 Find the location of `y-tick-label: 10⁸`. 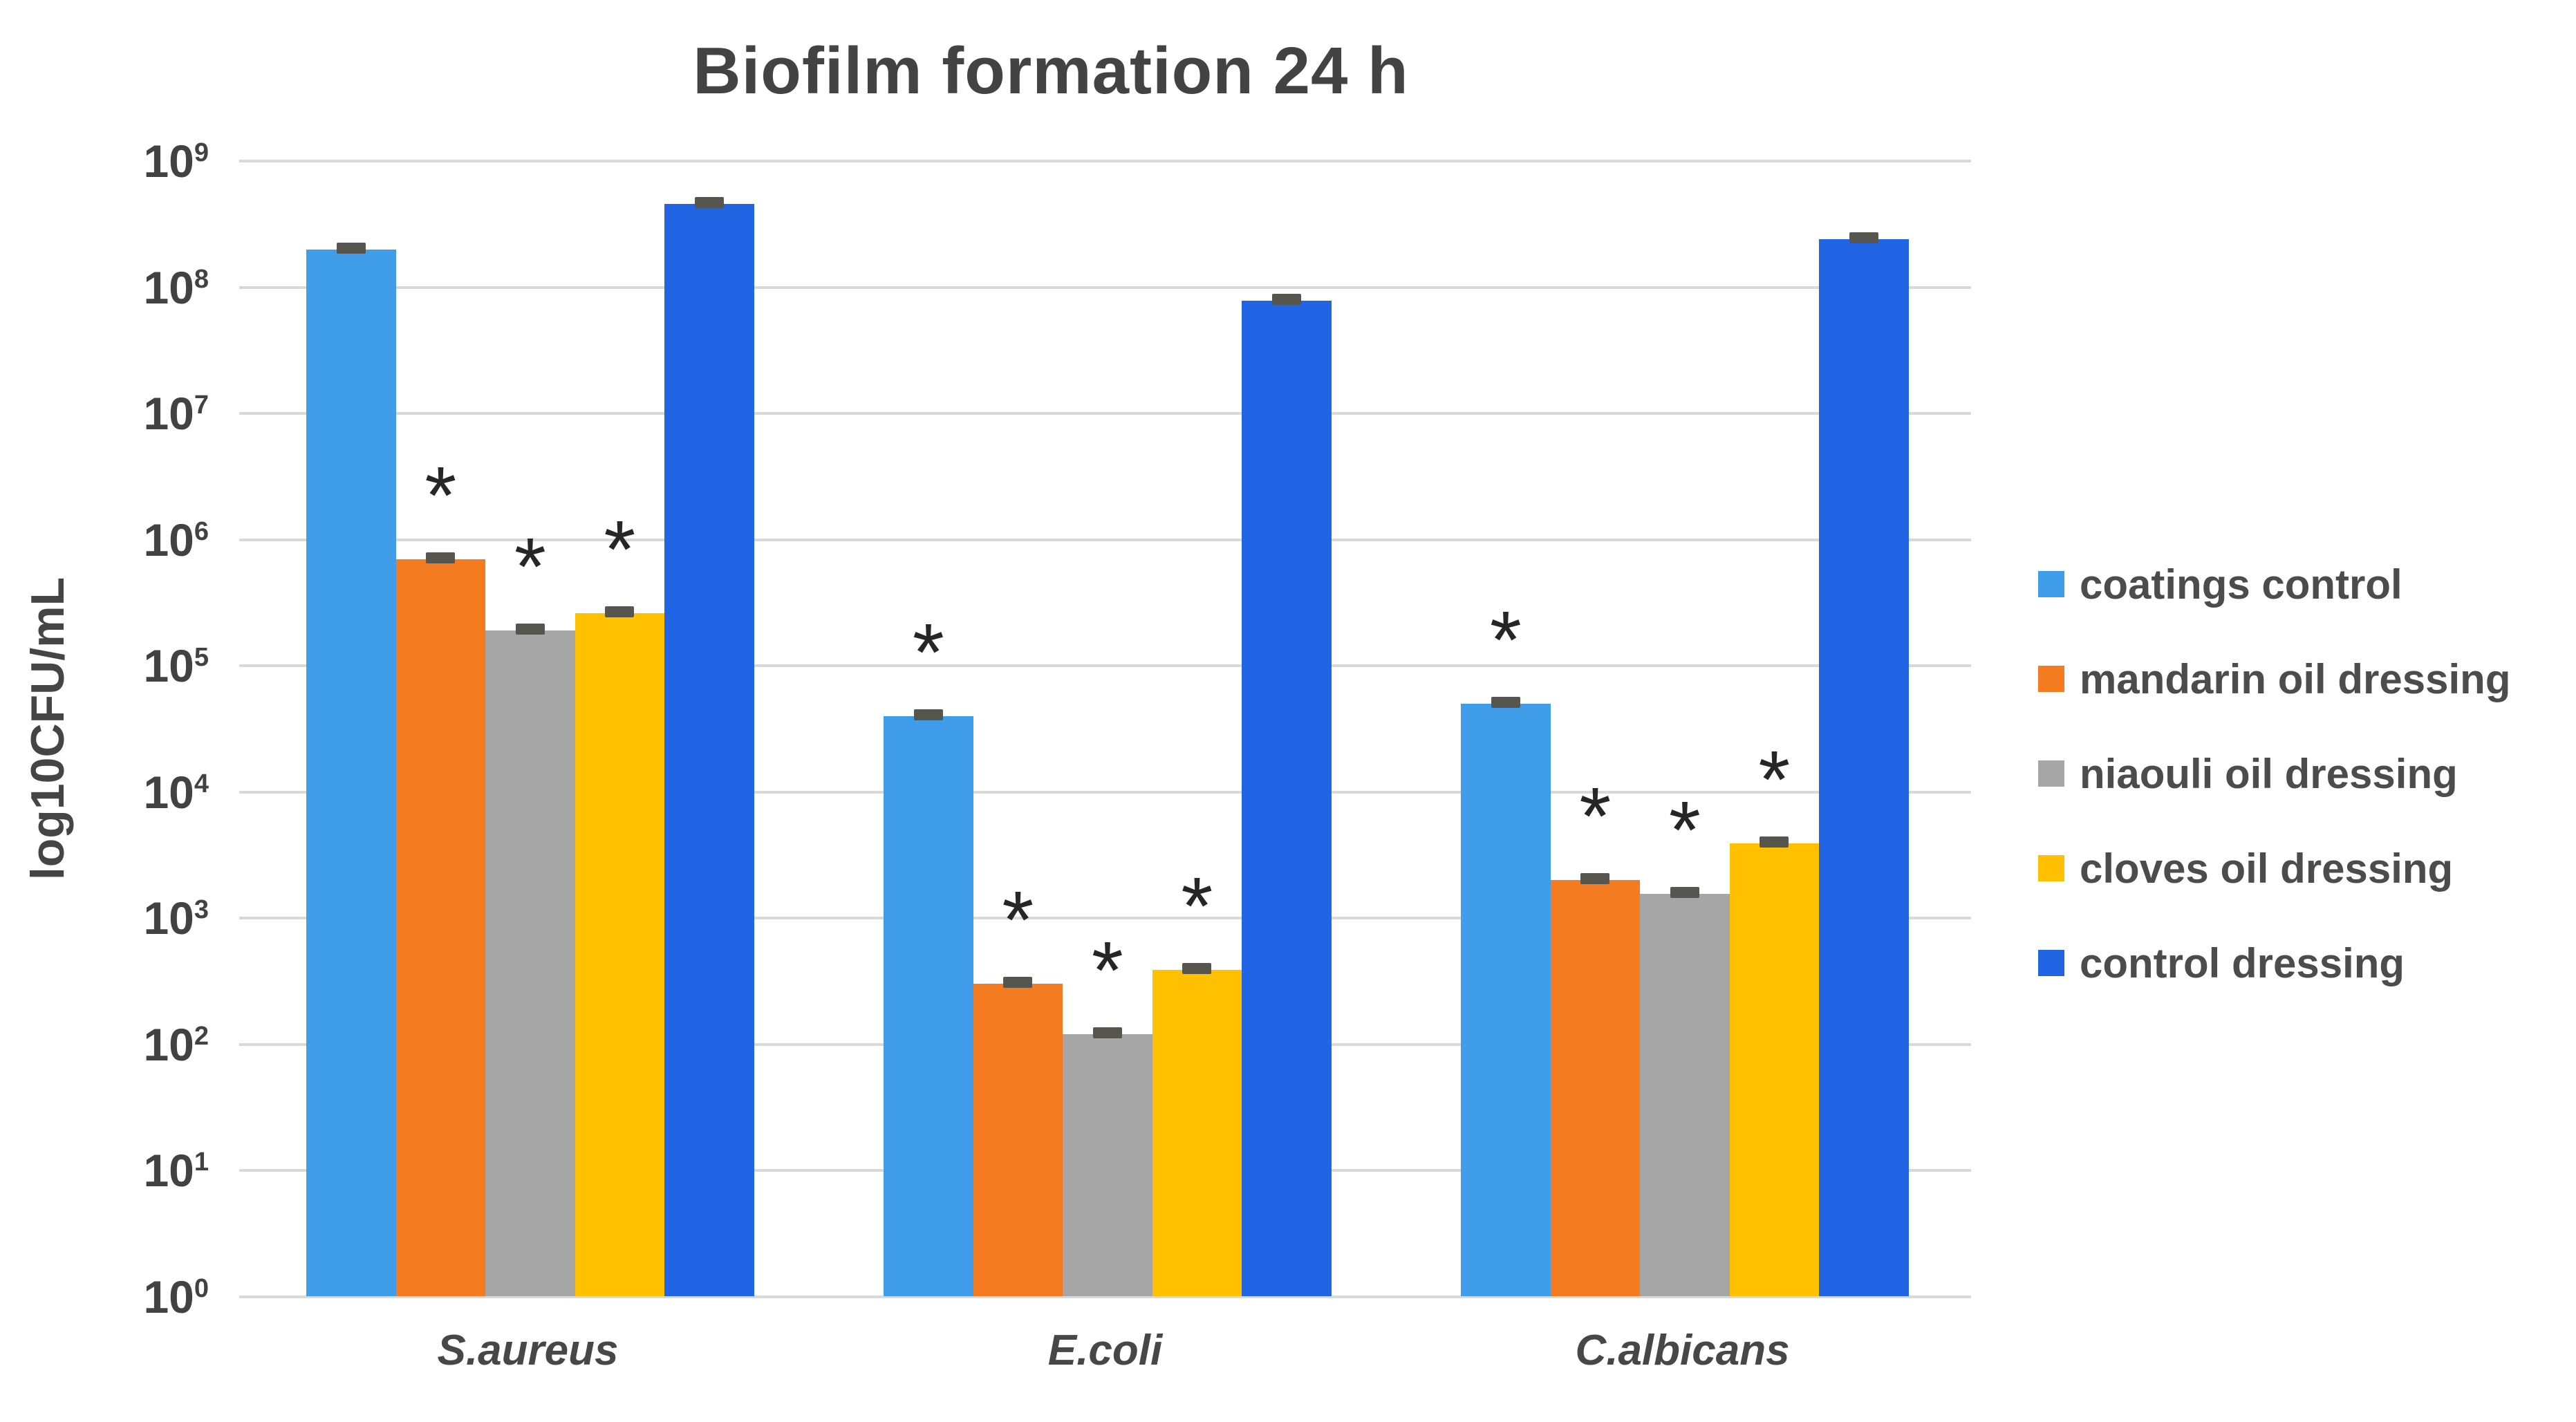

y-tick-label: 10⁸ is located at coordinates (176, 287).